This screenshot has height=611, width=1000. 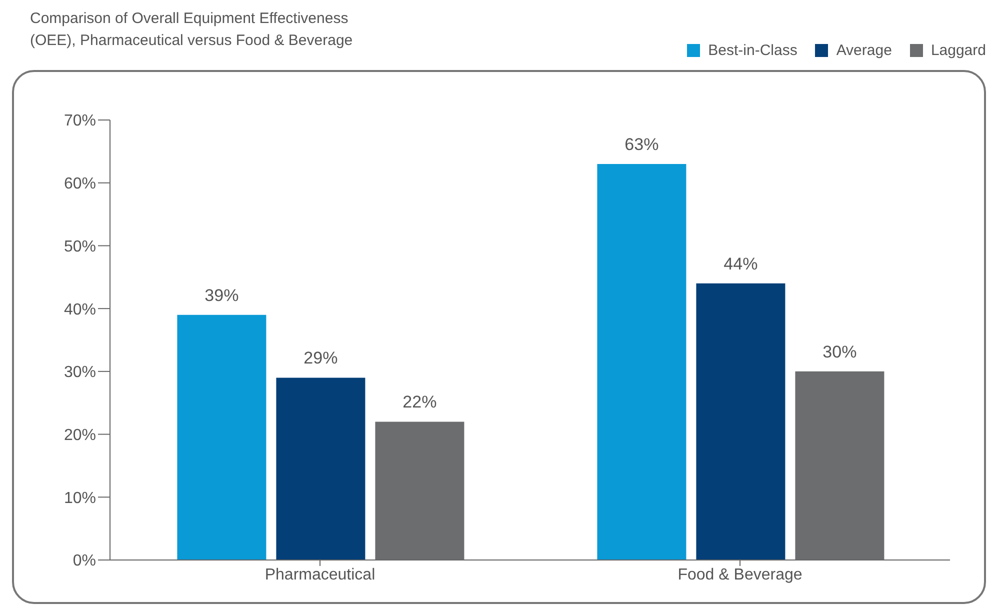 I want to click on data-label: 63%, so click(x=641, y=144).